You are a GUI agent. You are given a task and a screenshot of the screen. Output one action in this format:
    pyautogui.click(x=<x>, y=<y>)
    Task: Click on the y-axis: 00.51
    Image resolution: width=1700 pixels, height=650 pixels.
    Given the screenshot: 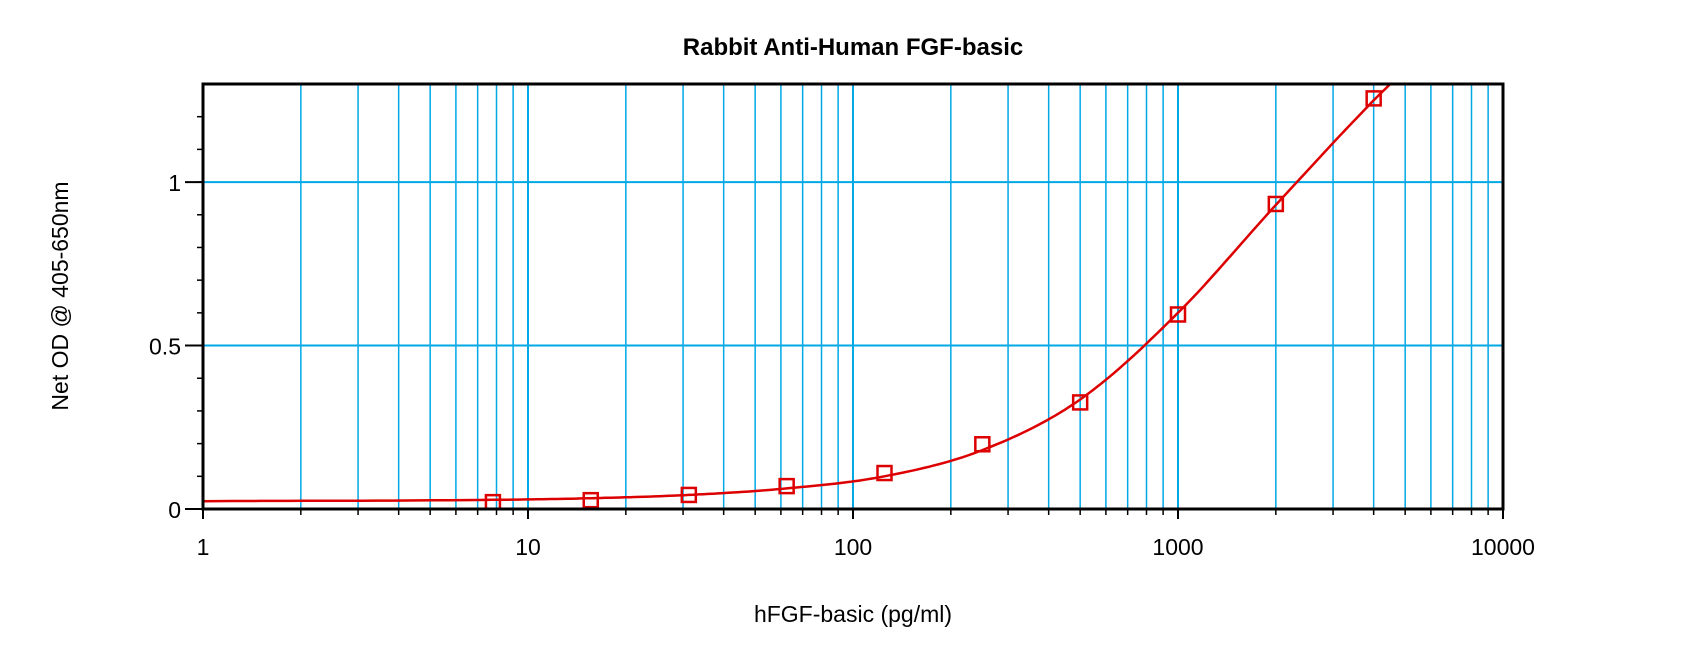 What is the action you would take?
    pyautogui.click(x=176, y=319)
    